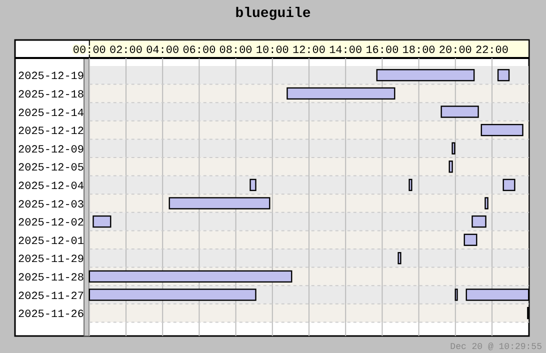 This screenshot has width=546, height=353. I want to click on x-tick-label: 10:00, so click(272, 51).